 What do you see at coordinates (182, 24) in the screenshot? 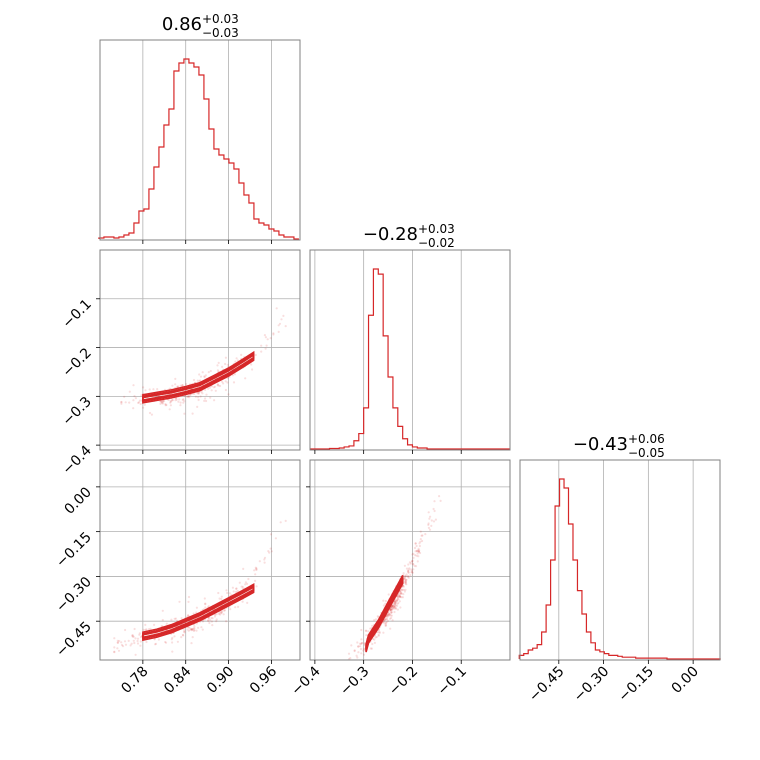
I see `hist-title: 0.86` at bounding box center [182, 24].